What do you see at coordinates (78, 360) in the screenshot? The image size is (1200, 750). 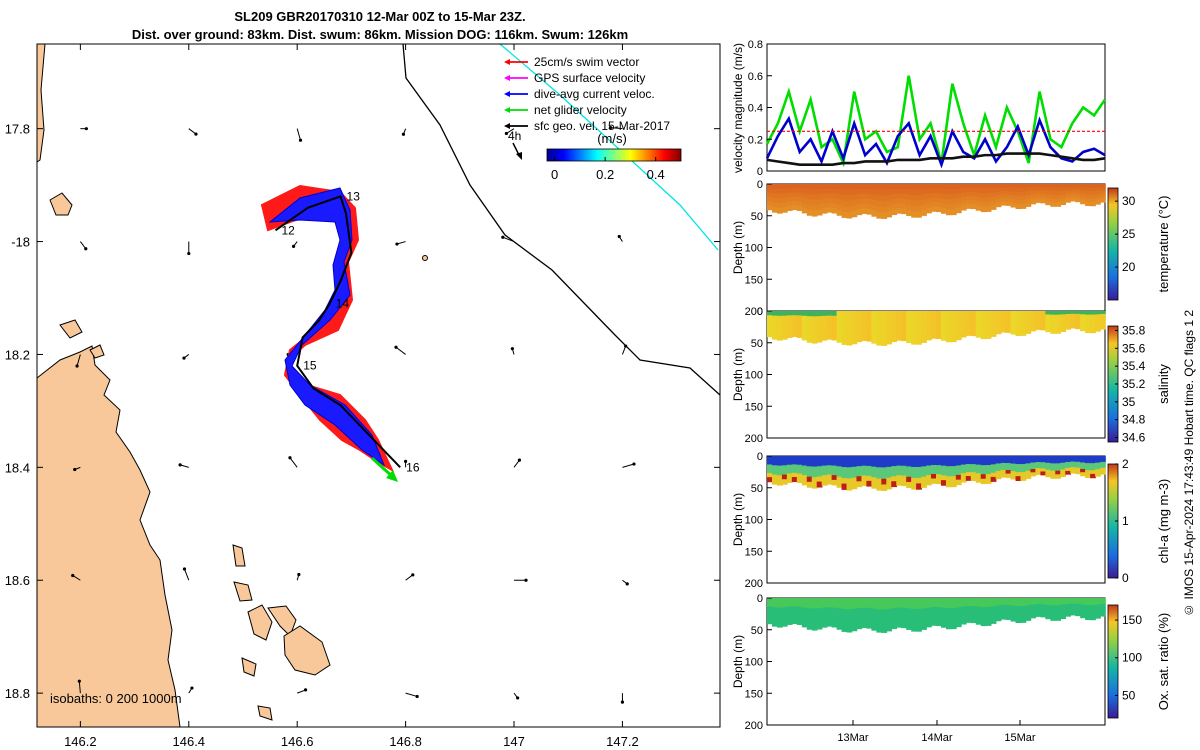 I see `geo-arrow` at bounding box center [78, 360].